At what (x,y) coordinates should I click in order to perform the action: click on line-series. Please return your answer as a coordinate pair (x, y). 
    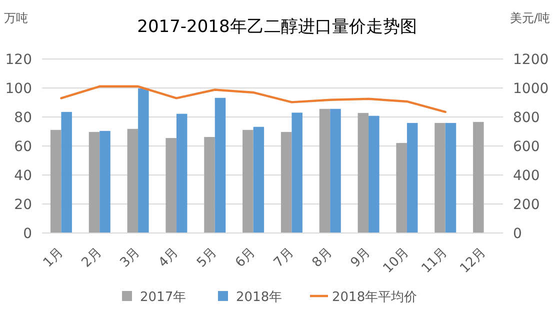
    Looking at the image, I should click on (253, 99).